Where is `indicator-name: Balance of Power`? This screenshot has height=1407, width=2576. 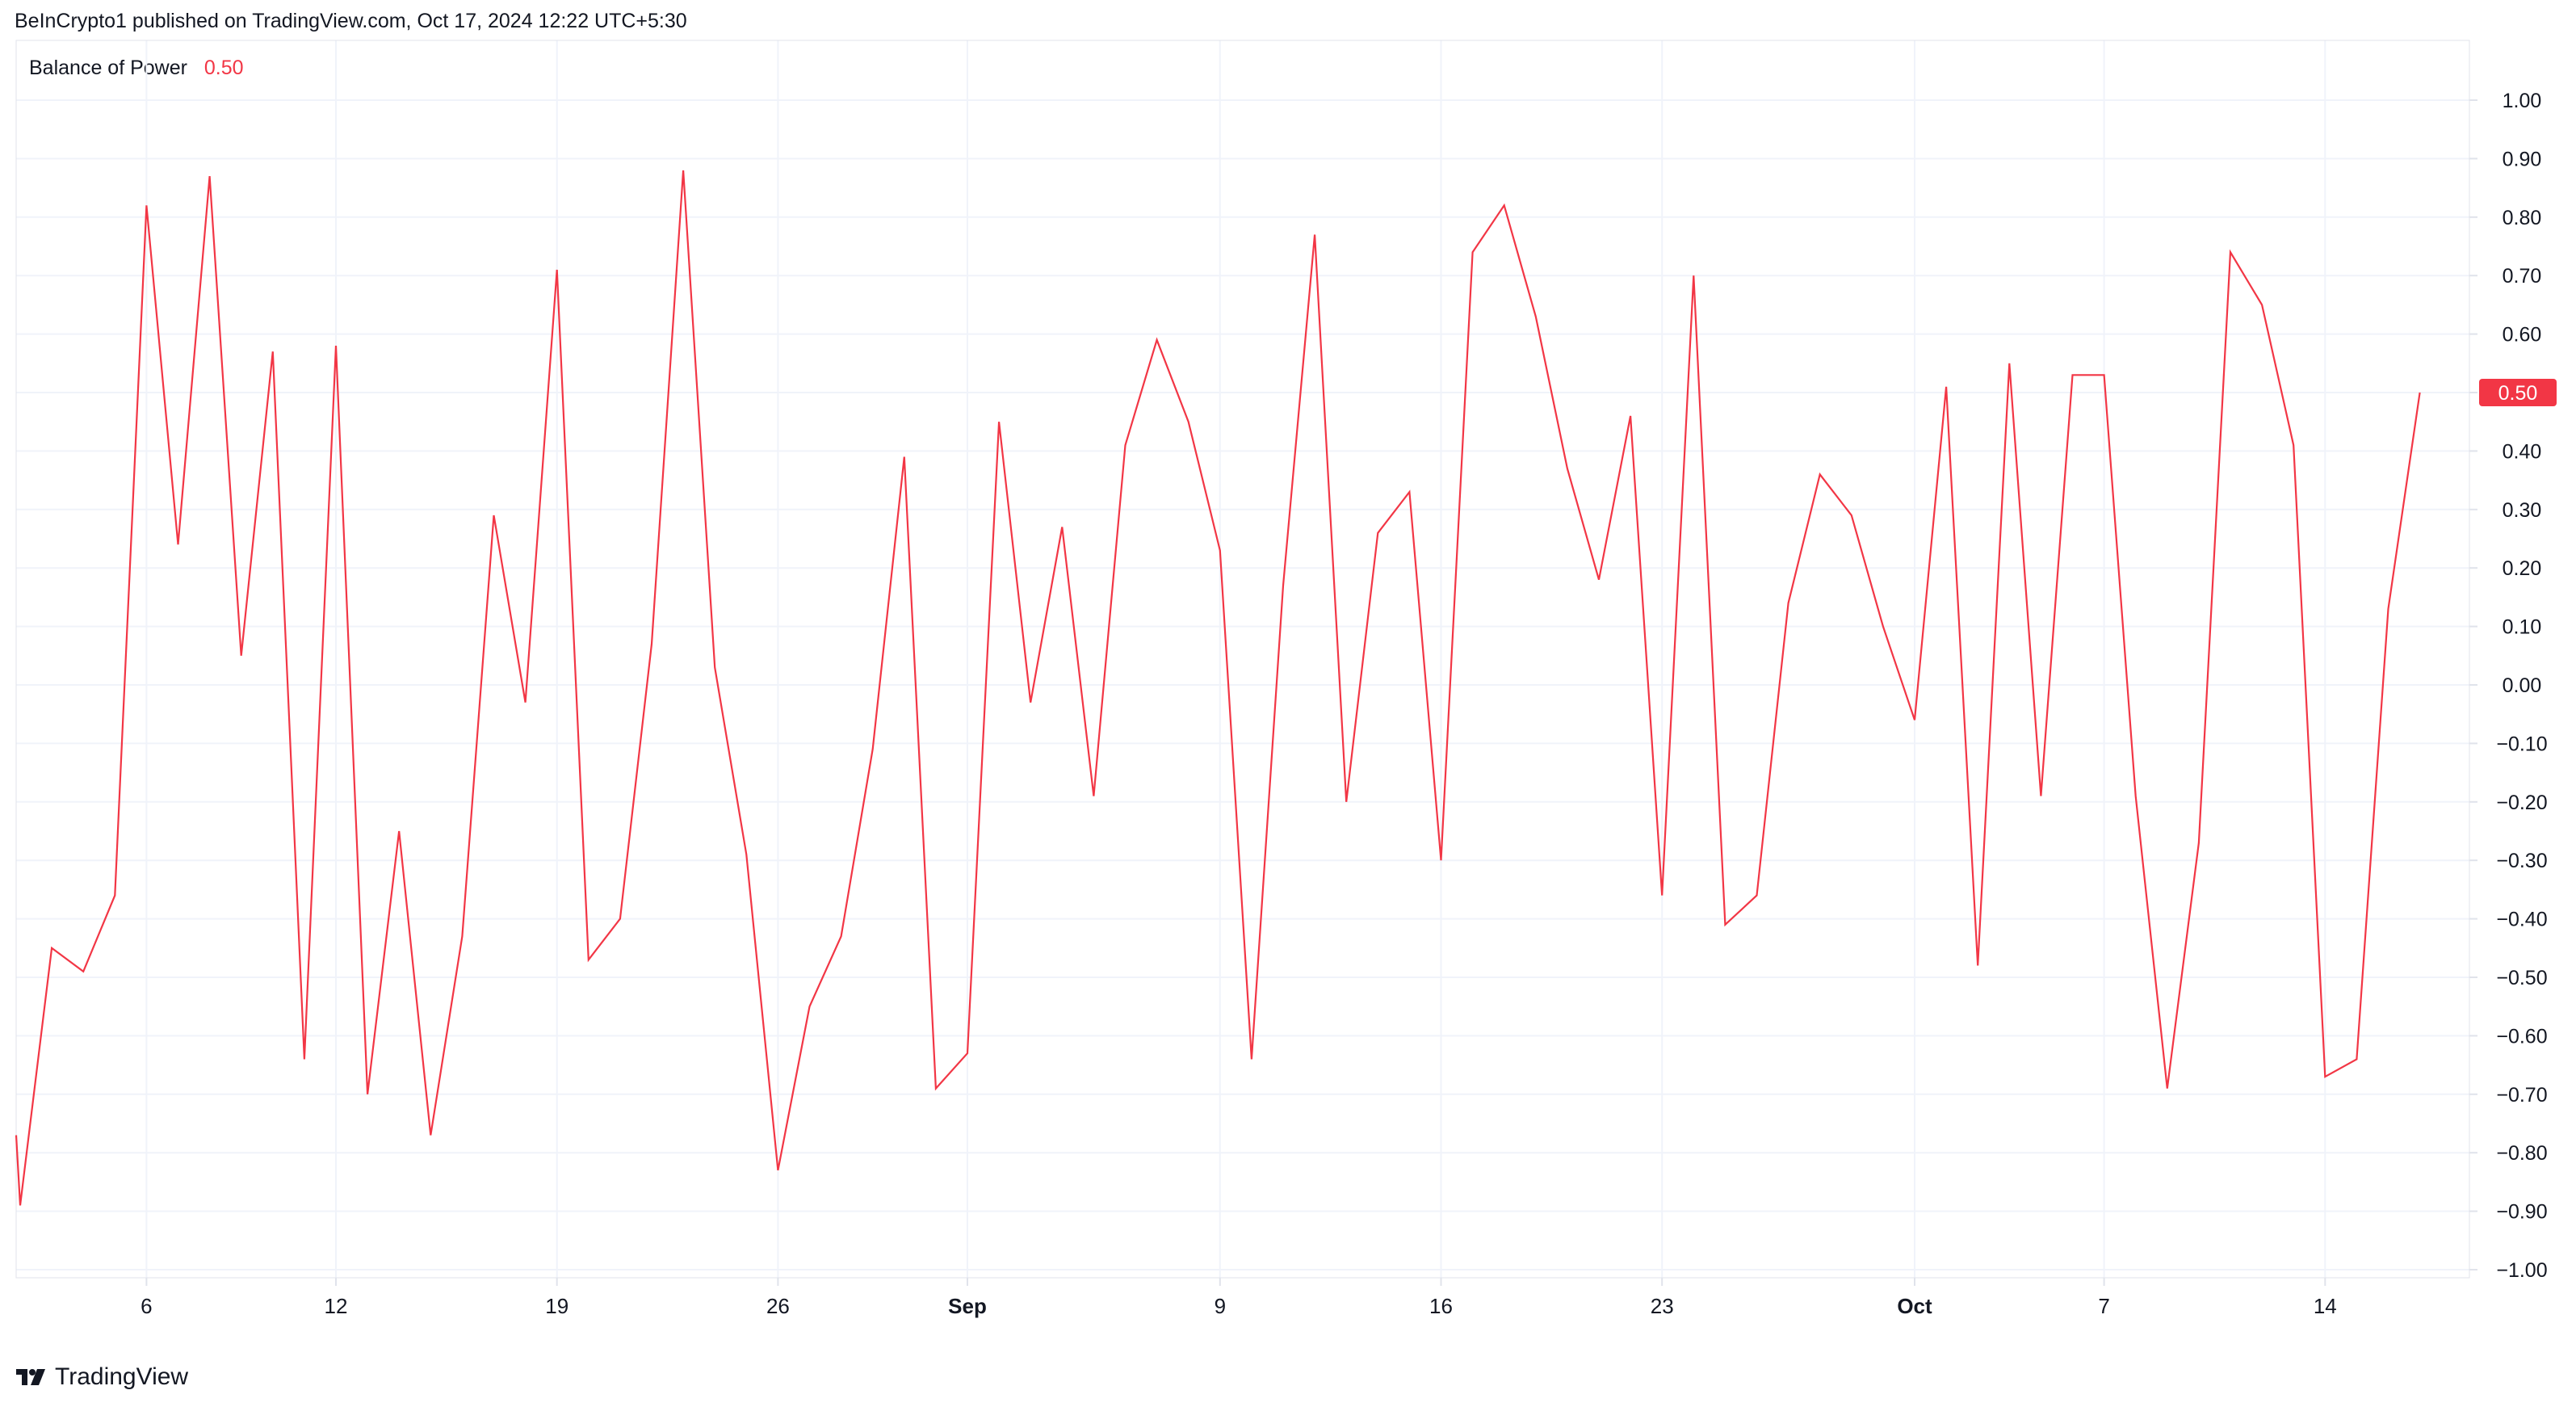
indicator-name: Balance of Power is located at coordinates (108, 68).